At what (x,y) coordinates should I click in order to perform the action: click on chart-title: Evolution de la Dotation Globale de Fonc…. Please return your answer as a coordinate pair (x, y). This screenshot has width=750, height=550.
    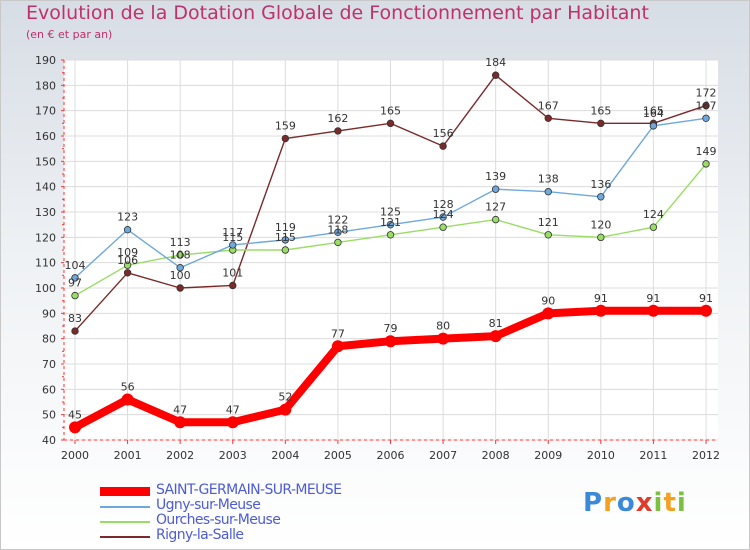
    Looking at the image, I should click on (337, 13).